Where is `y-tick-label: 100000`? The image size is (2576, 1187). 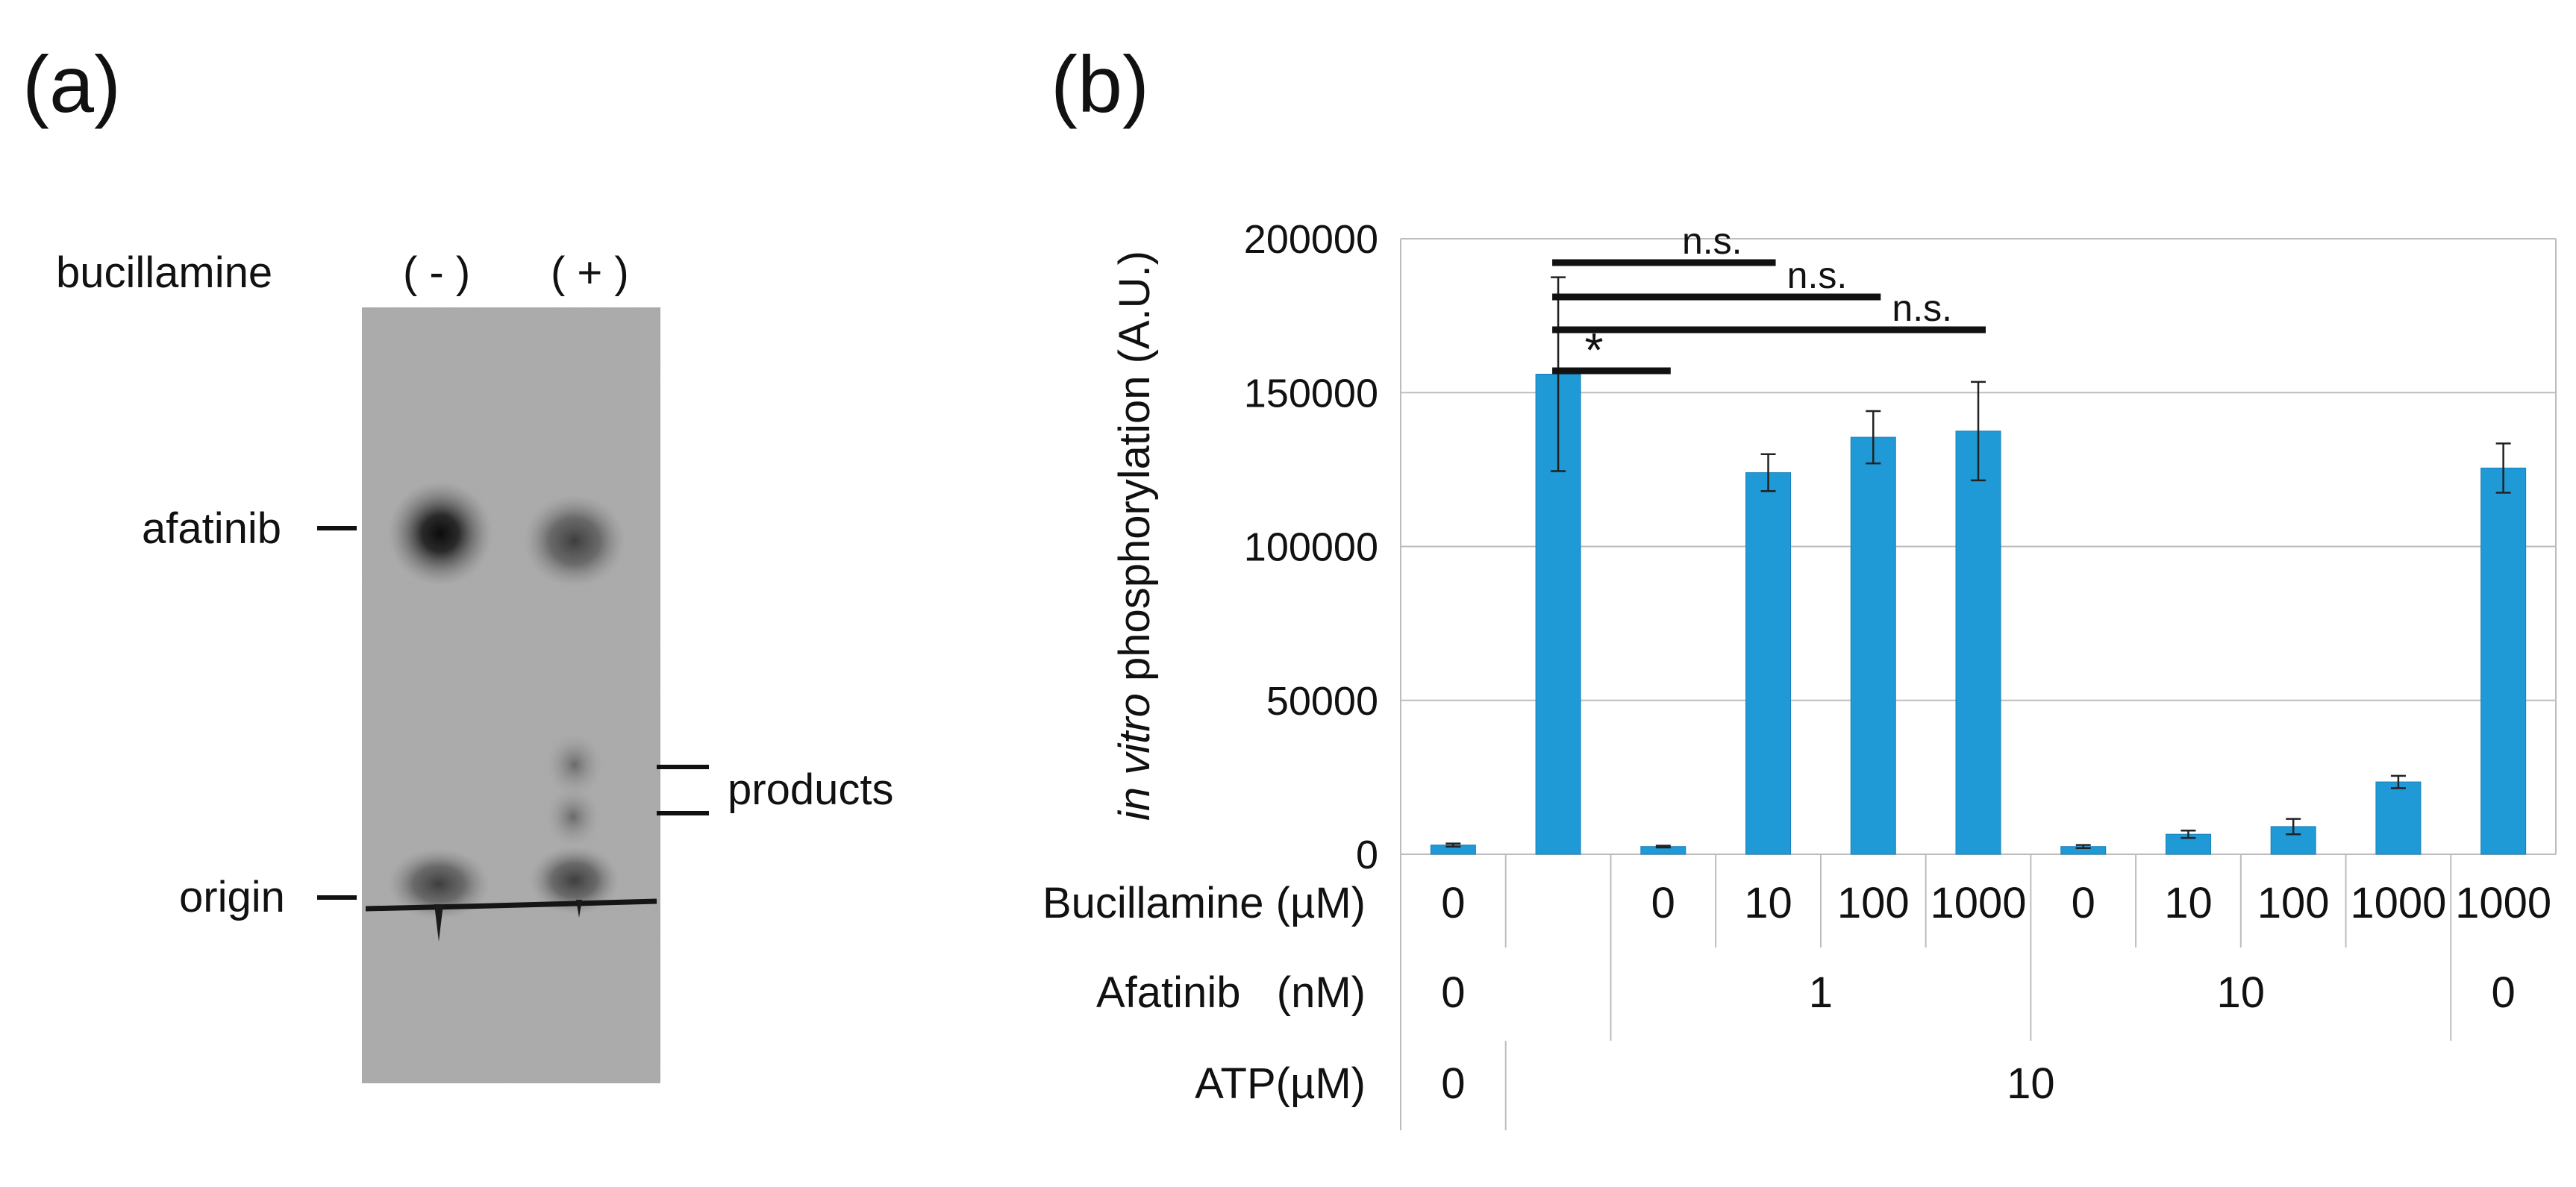 y-tick-label: 100000 is located at coordinates (1311, 547).